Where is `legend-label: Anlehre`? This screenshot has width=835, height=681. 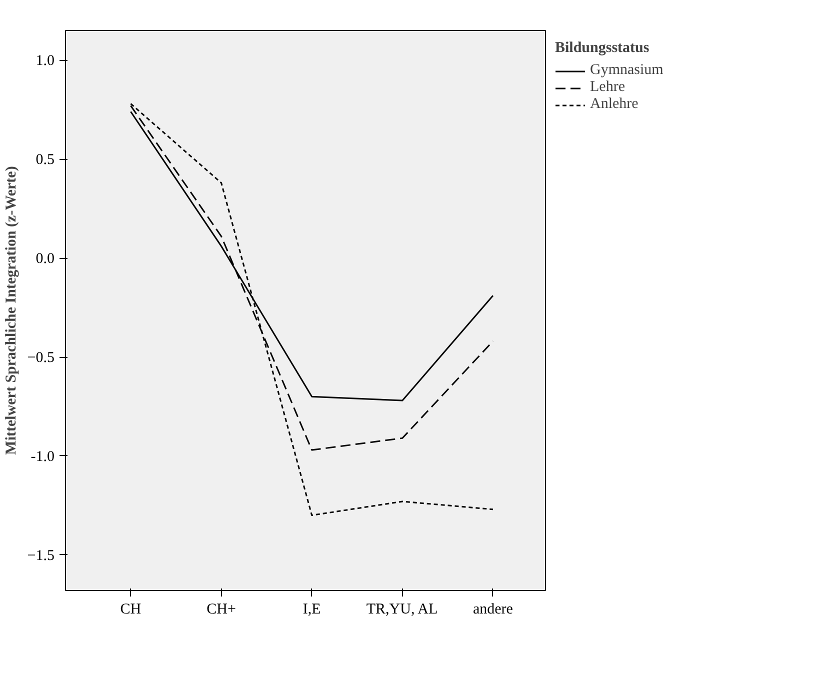
legend-label: Anlehre is located at coordinates (614, 104).